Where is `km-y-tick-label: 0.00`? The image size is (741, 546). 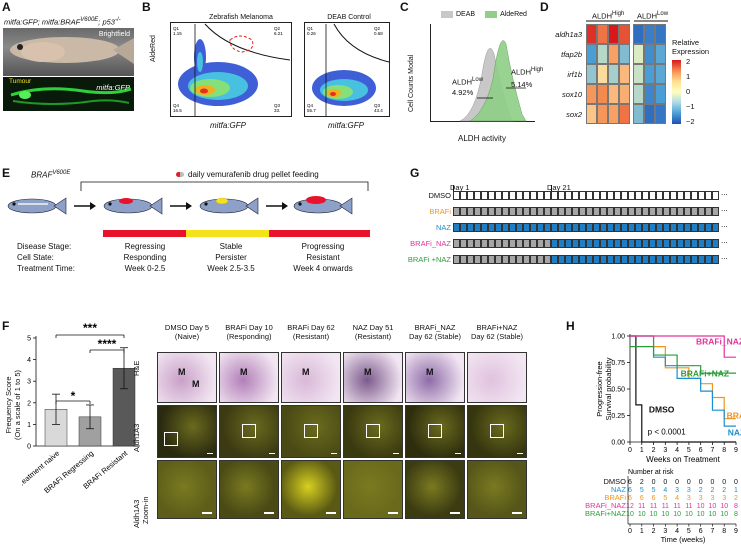 km-y-tick-label: 0.00 is located at coordinates (618, 443).